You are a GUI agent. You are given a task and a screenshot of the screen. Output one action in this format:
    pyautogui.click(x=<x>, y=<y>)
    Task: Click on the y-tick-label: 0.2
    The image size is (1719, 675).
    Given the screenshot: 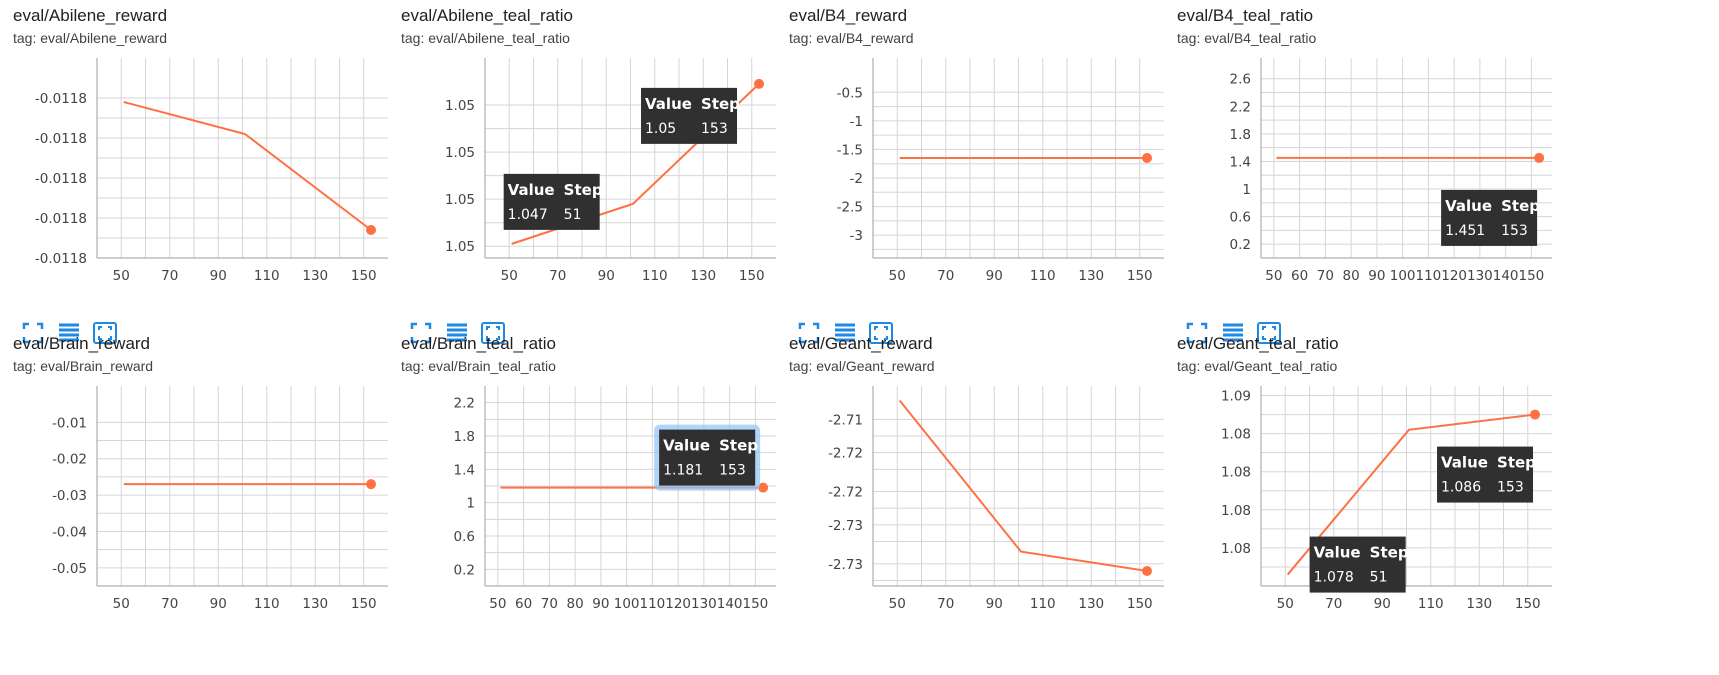 What is the action you would take?
    pyautogui.click(x=464, y=570)
    